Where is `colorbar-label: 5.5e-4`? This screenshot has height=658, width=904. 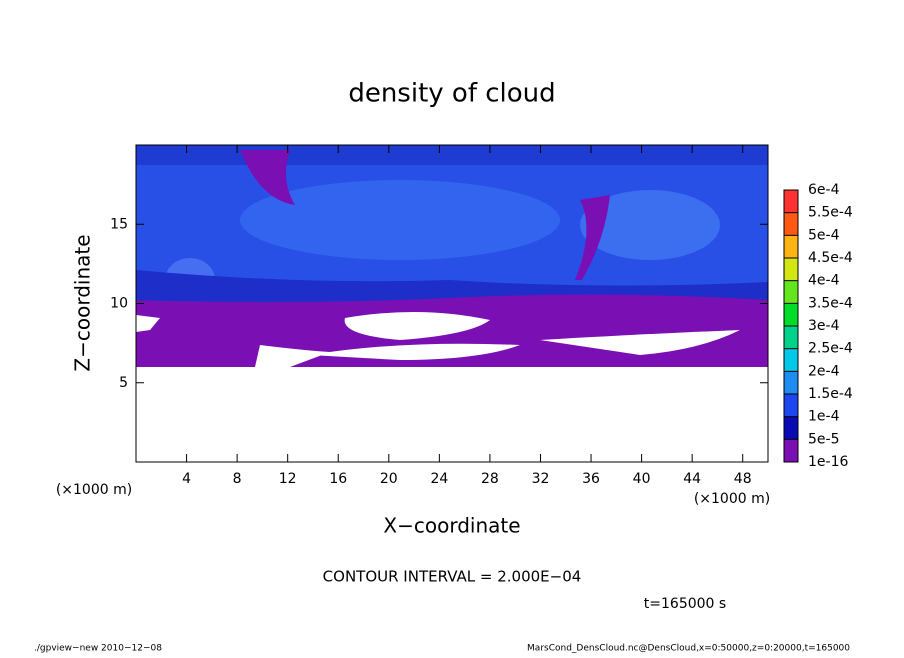
colorbar-label: 5.5e-4 is located at coordinates (830, 213).